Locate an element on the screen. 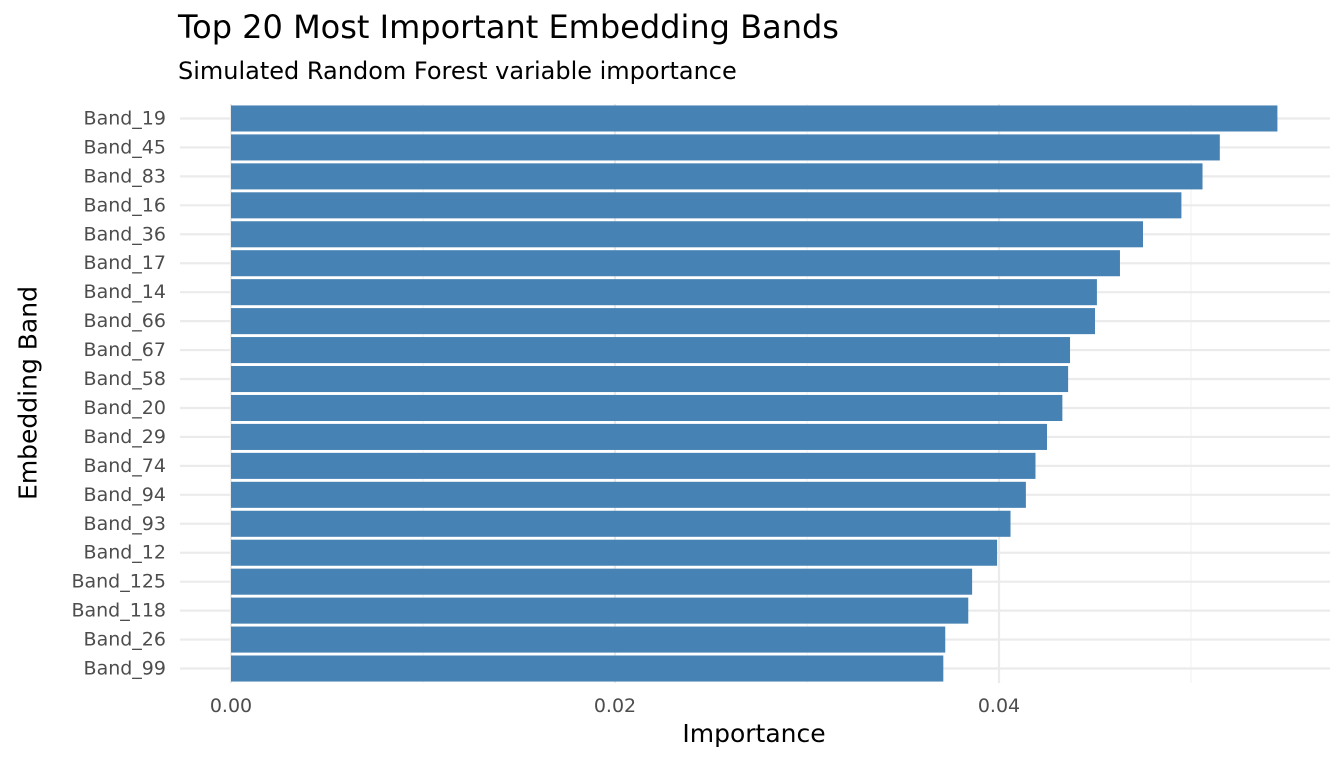 This screenshot has height=768, width=1344. y-tick-label: Band_12 is located at coordinates (125, 553).